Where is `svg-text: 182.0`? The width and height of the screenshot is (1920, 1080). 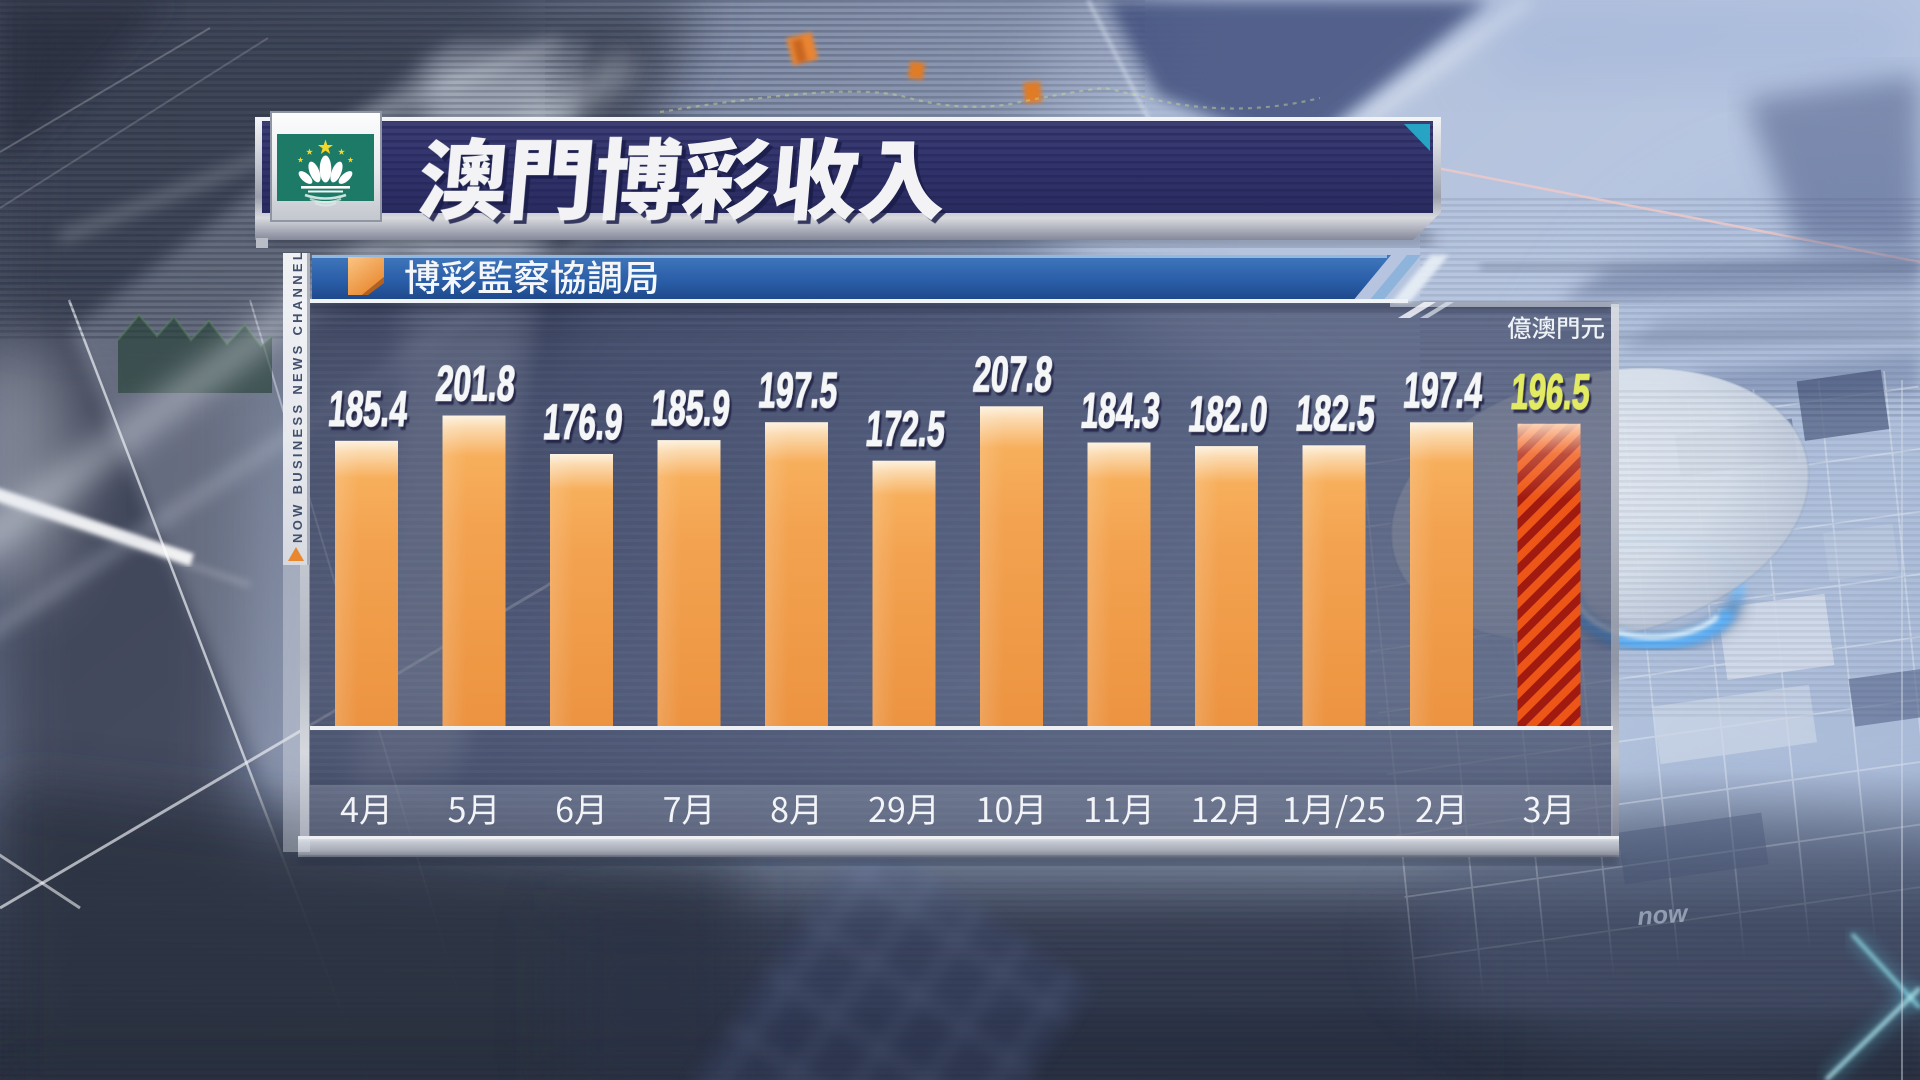 svg-text: 182.0 is located at coordinates (1228, 414).